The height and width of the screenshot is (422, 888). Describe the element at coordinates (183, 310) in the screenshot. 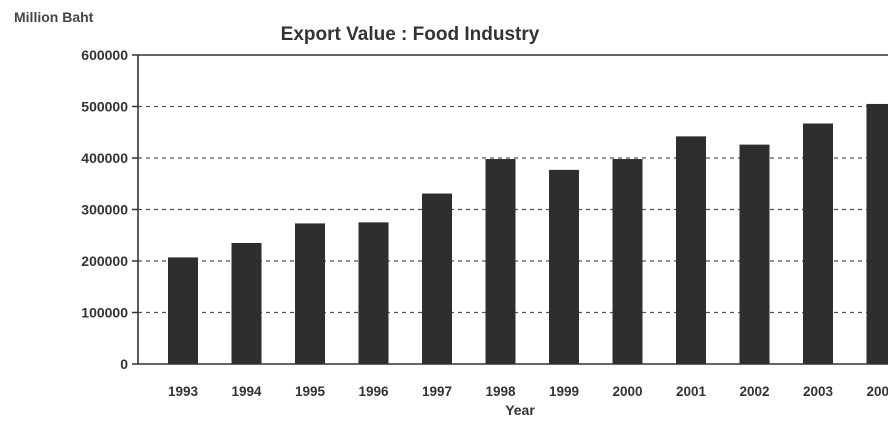

I see `bar-1993` at that location.